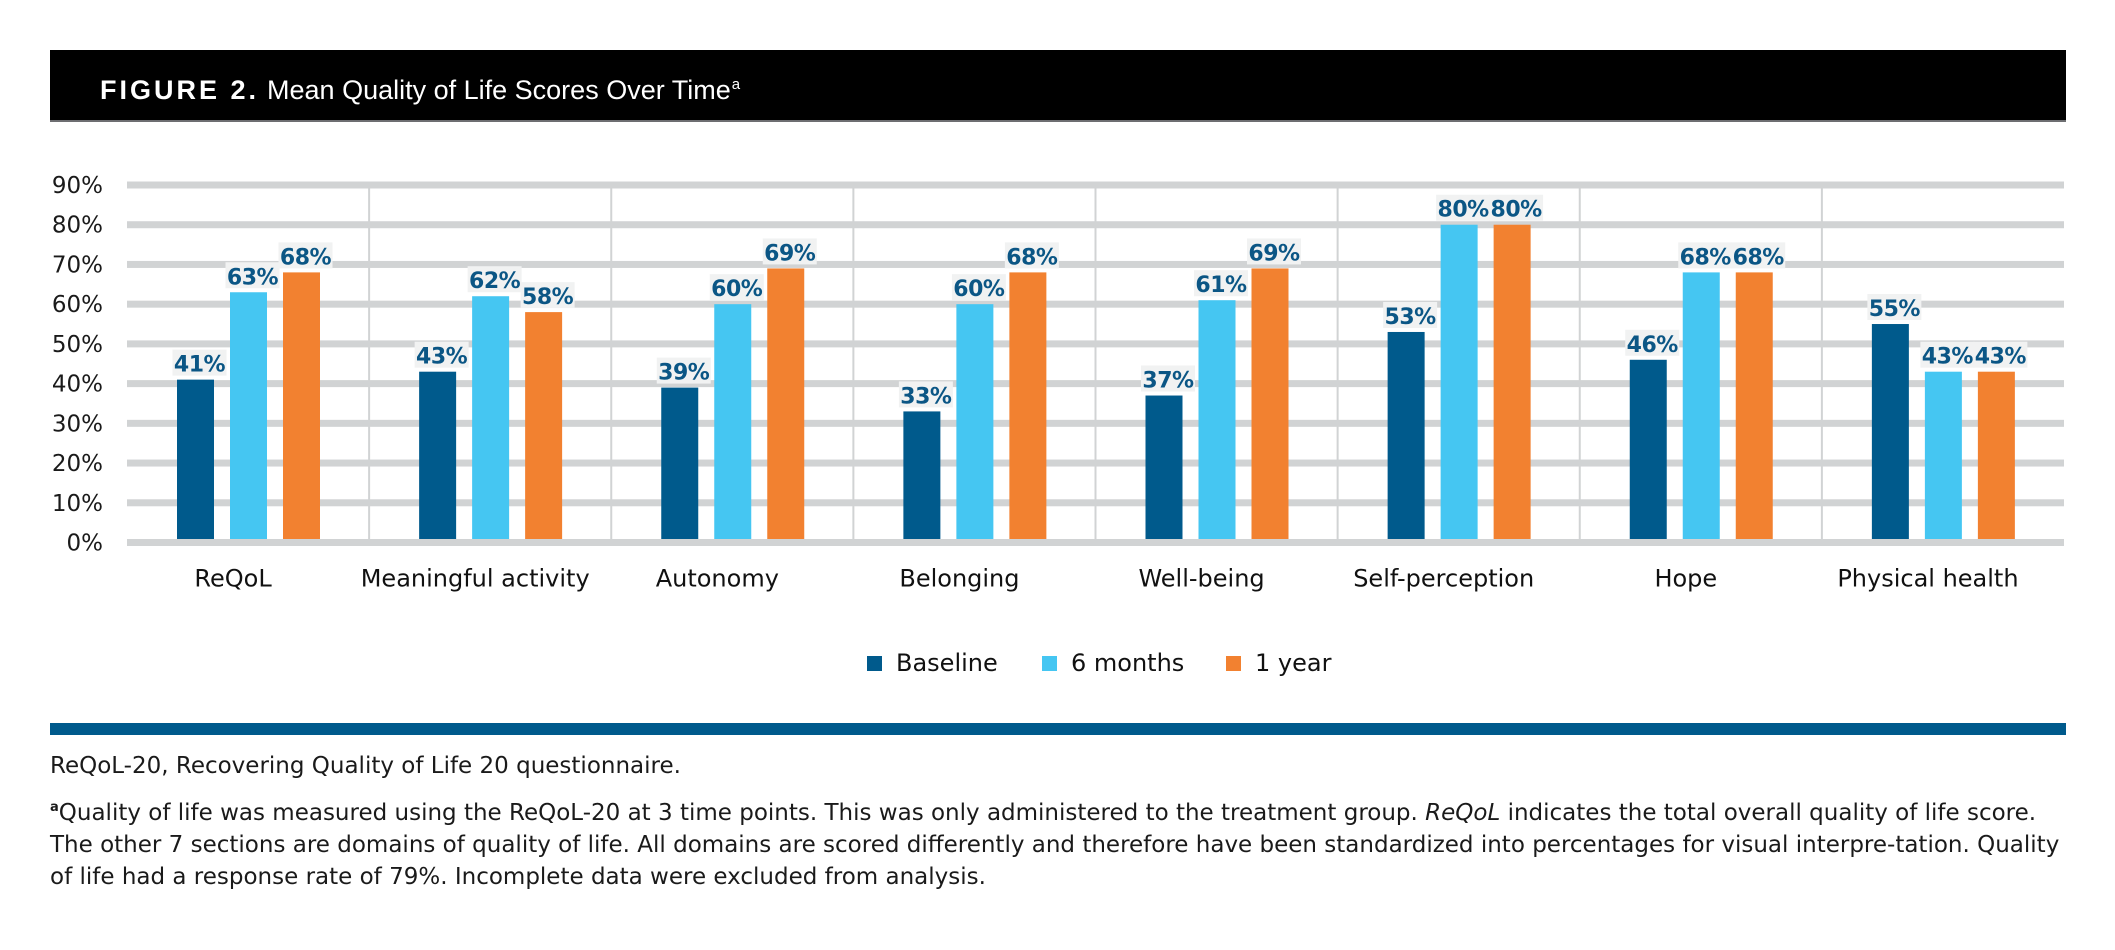 This screenshot has height=950, width=2115. I want to click on data-label: 33%, so click(926, 396).